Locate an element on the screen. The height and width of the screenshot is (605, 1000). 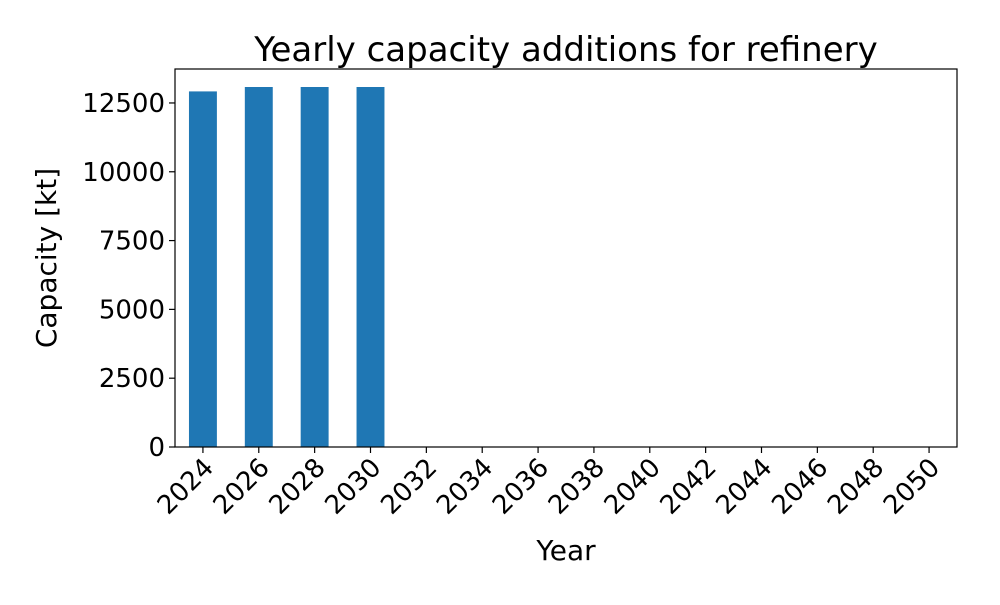
y-tick-label: 5000 is located at coordinates (132, 310).